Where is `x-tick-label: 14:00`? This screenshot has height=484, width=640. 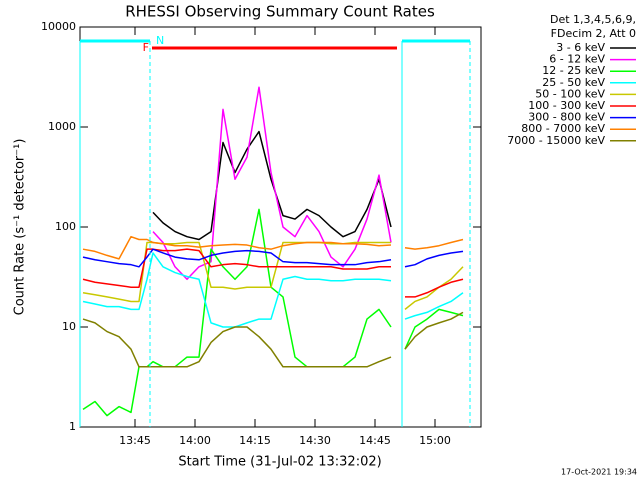 x-tick-label: 14:00 is located at coordinates (195, 440).